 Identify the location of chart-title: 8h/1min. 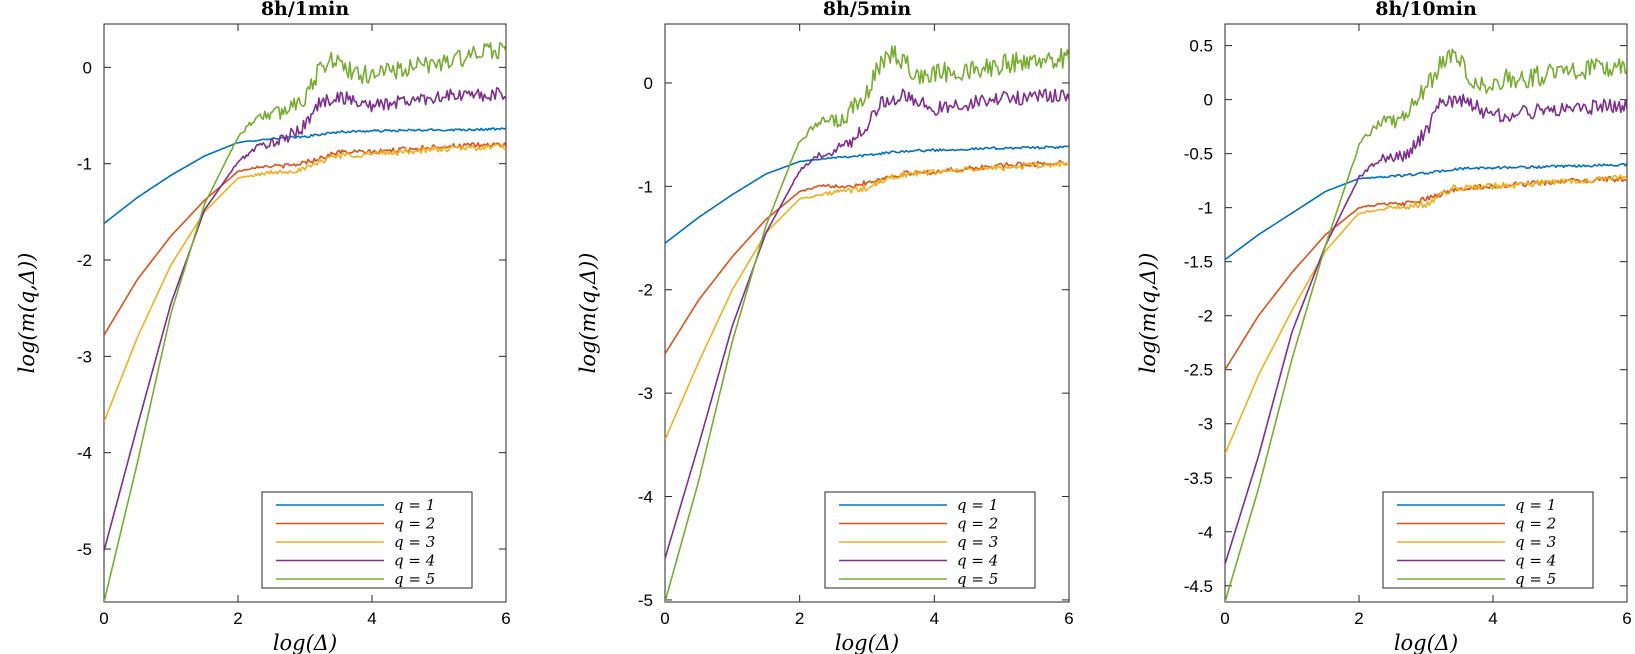
(305, 10).